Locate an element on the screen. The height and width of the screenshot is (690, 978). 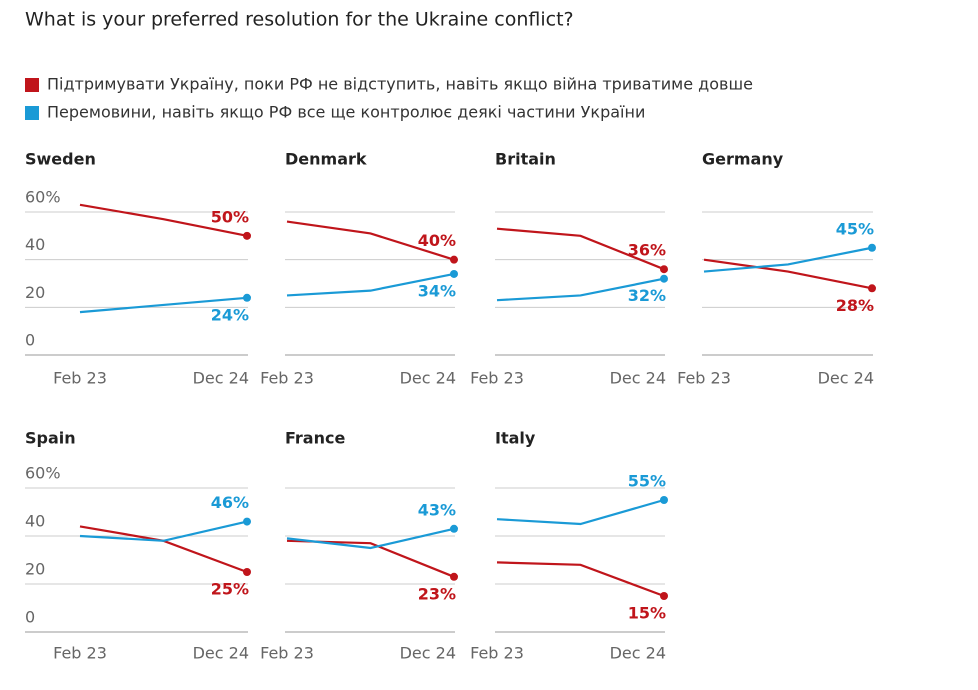
value-label: 24% is located at coordinates (230, 314).